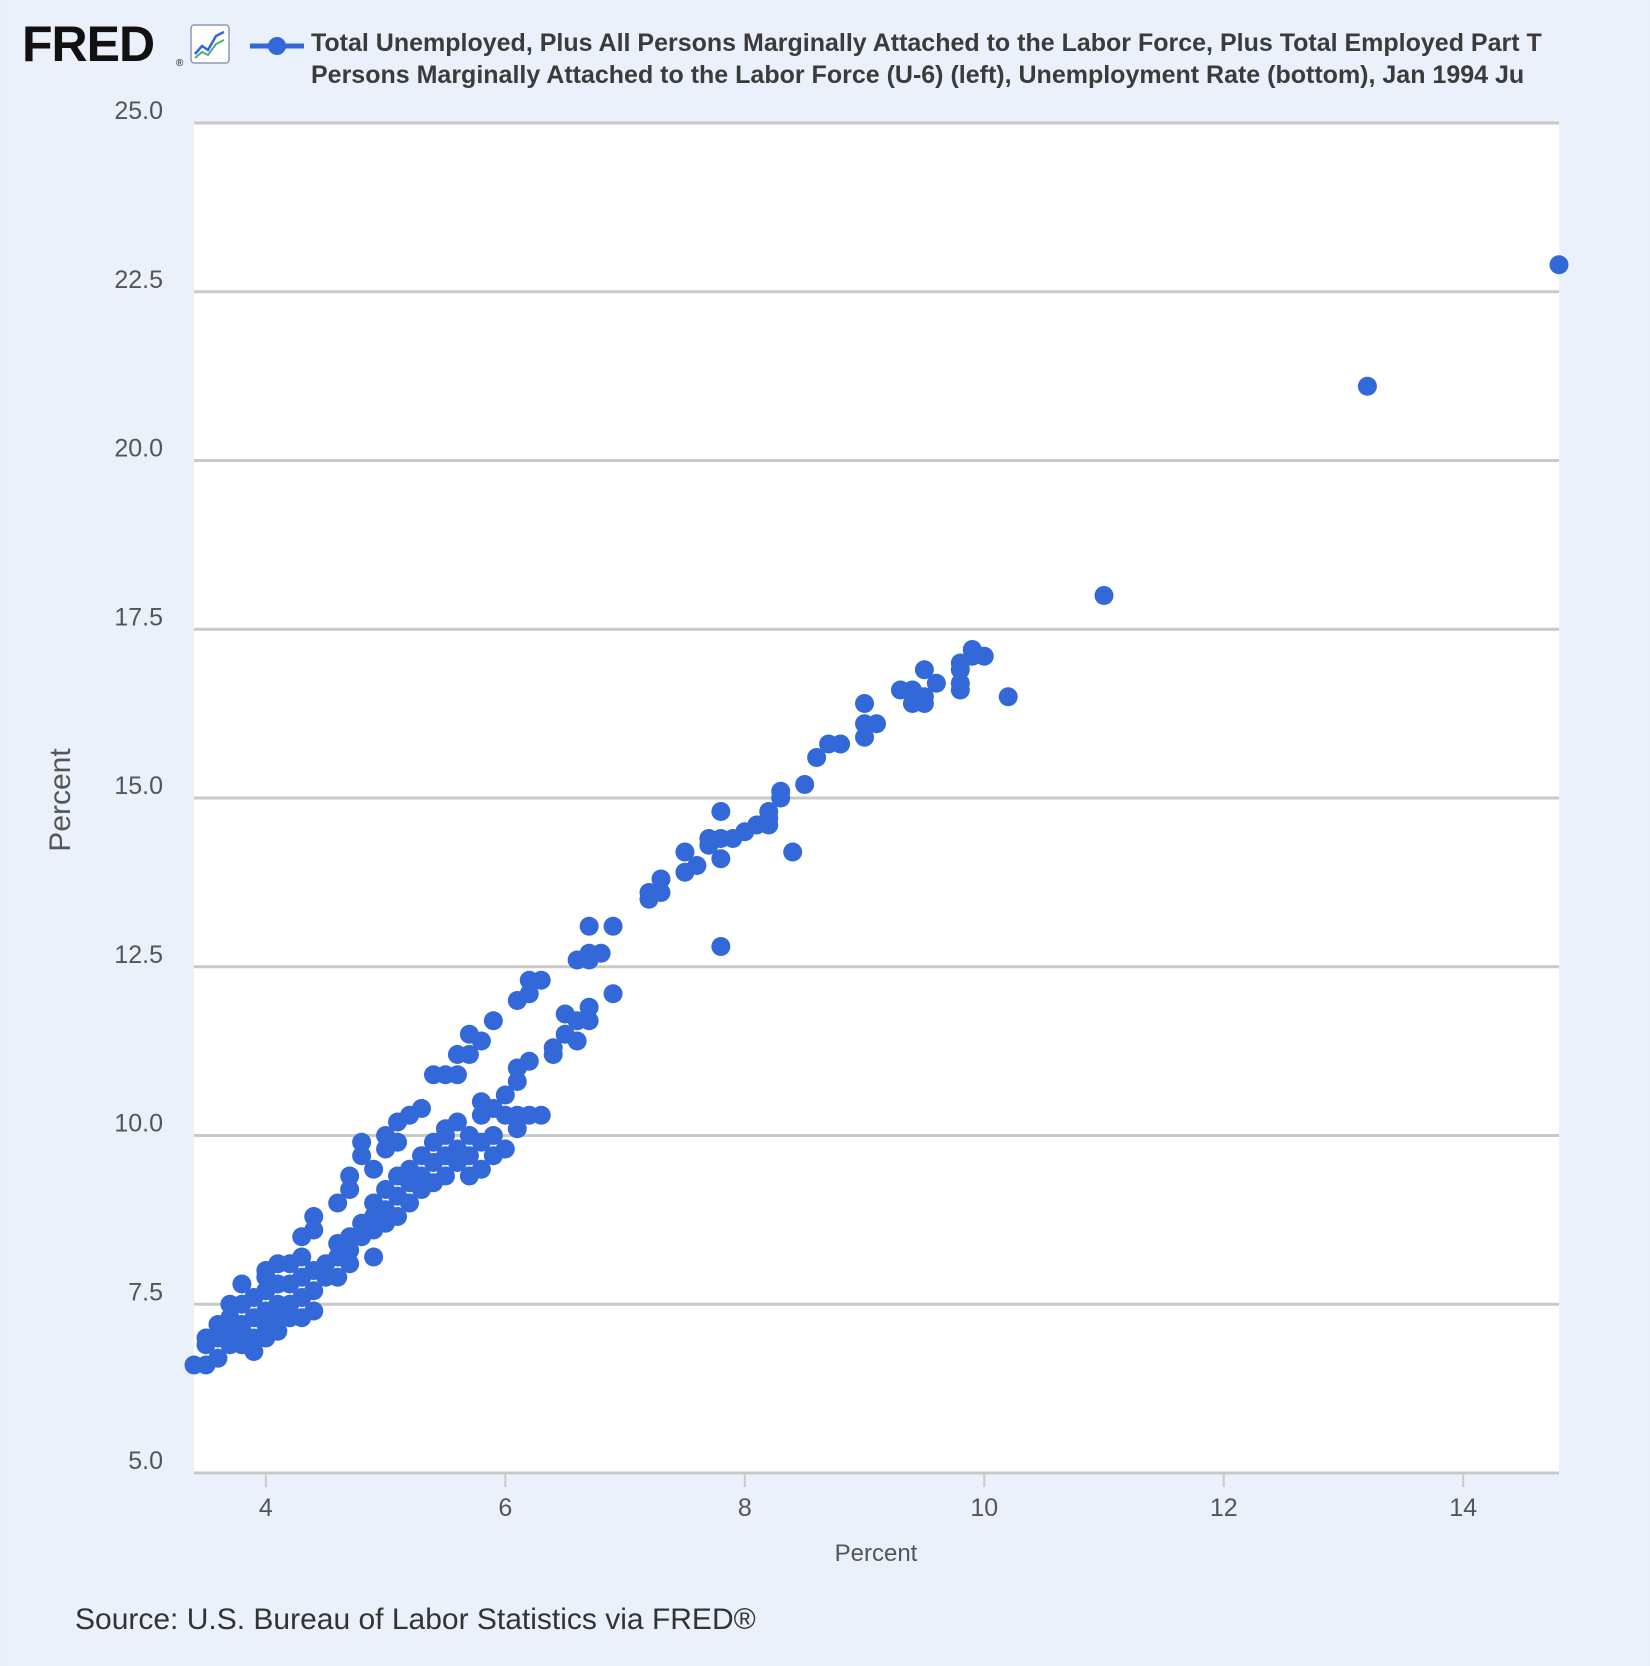 This screenshot has height=1666, width=1650. Describe the element at coordinates (984, 1508) in the screenshot. I see `x-tick-label: 10` at that location.